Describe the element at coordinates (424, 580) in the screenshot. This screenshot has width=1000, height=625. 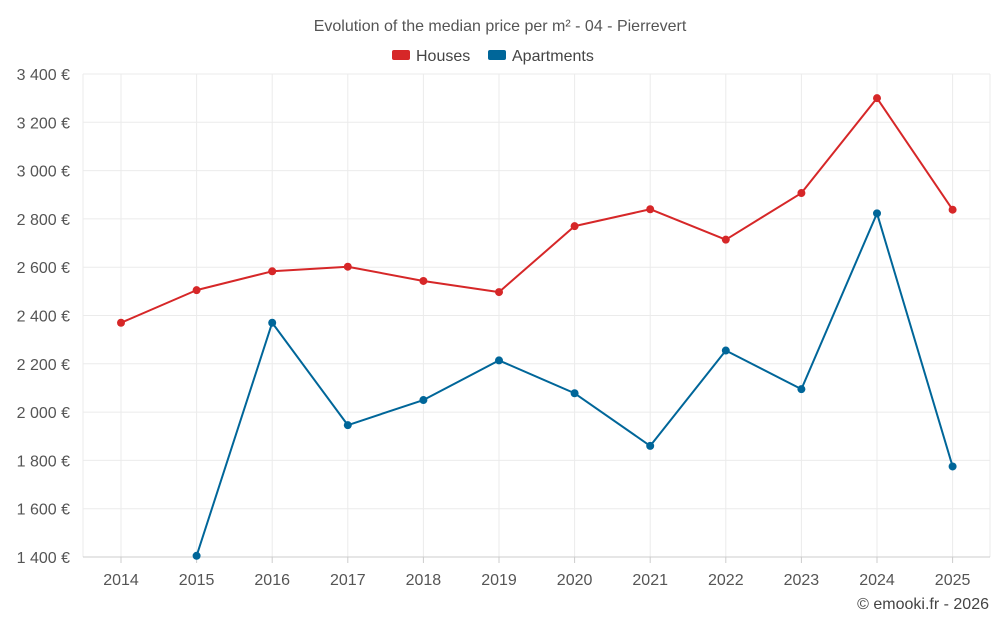
I see `x-tick-label: 2018` at that location.